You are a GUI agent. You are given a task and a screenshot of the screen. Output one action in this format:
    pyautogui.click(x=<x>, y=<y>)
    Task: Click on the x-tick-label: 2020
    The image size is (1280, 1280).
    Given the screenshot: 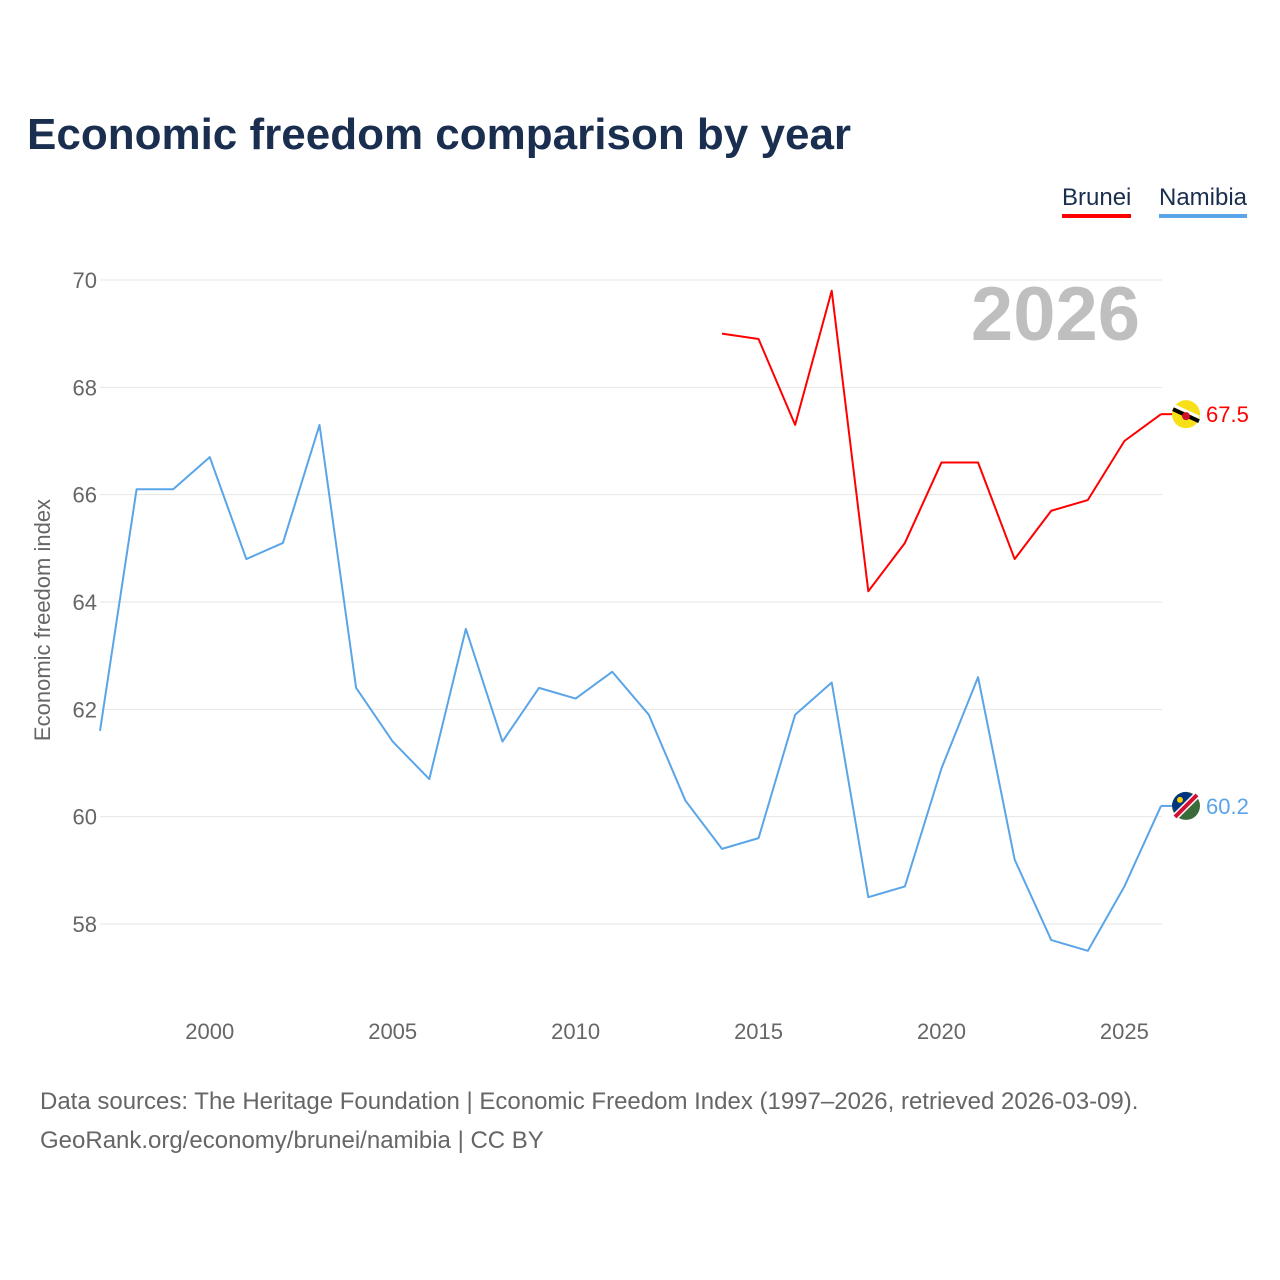 What is the action you would take?
    pyautogui.click(x=941, y=1031)
    